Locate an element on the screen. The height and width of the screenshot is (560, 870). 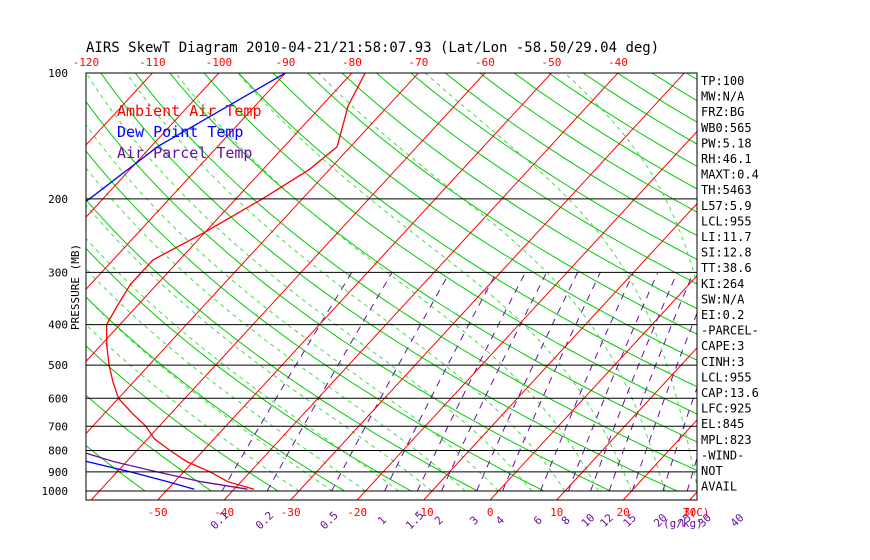
mixing-ratio-tick-label: 10 is located at coordinates (588, 520).